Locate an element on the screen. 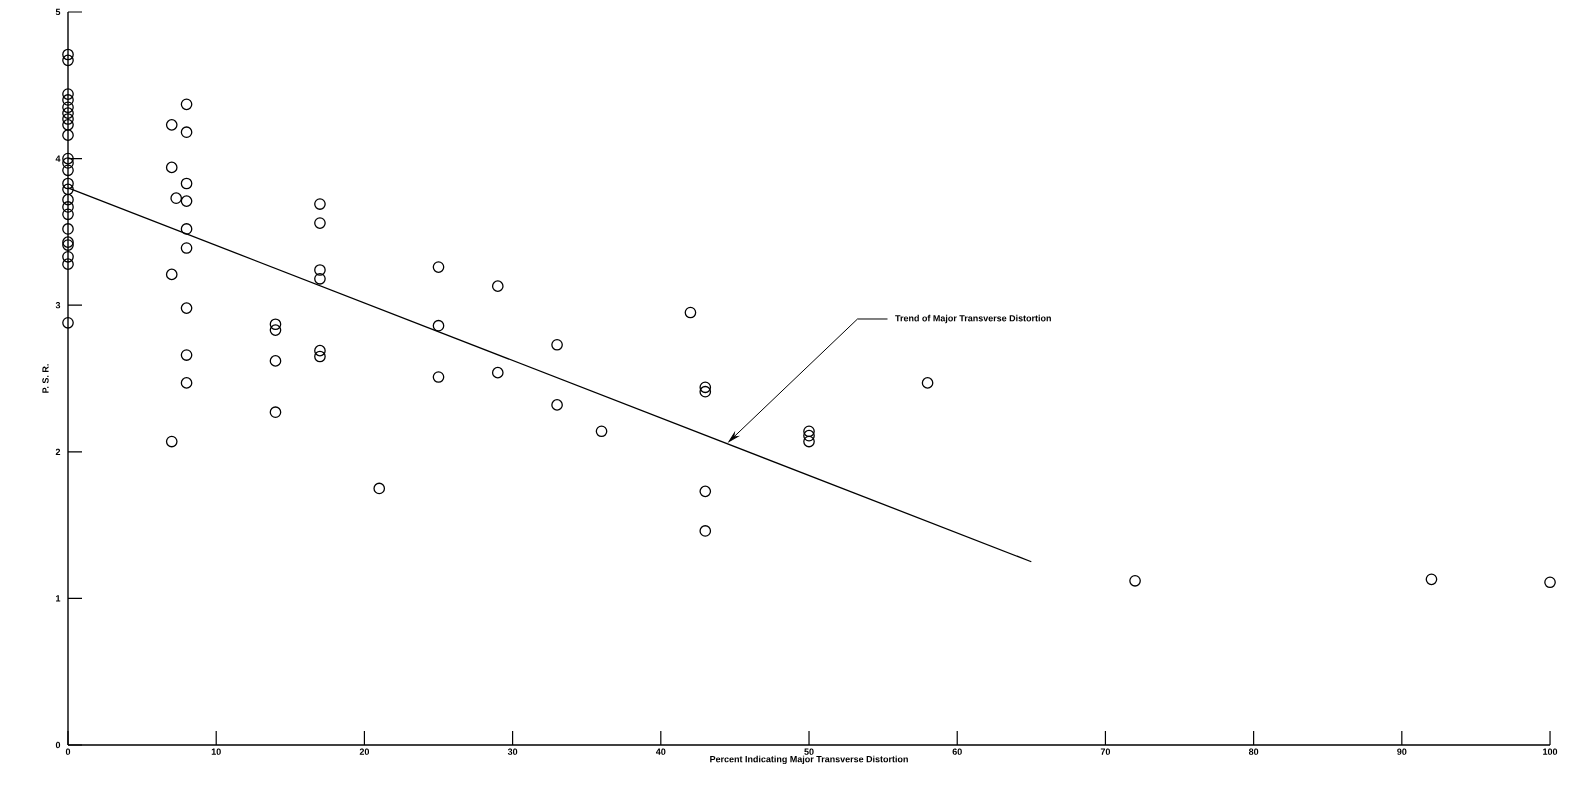  y-tick-label: 5 is located at coordinates (58, 12).